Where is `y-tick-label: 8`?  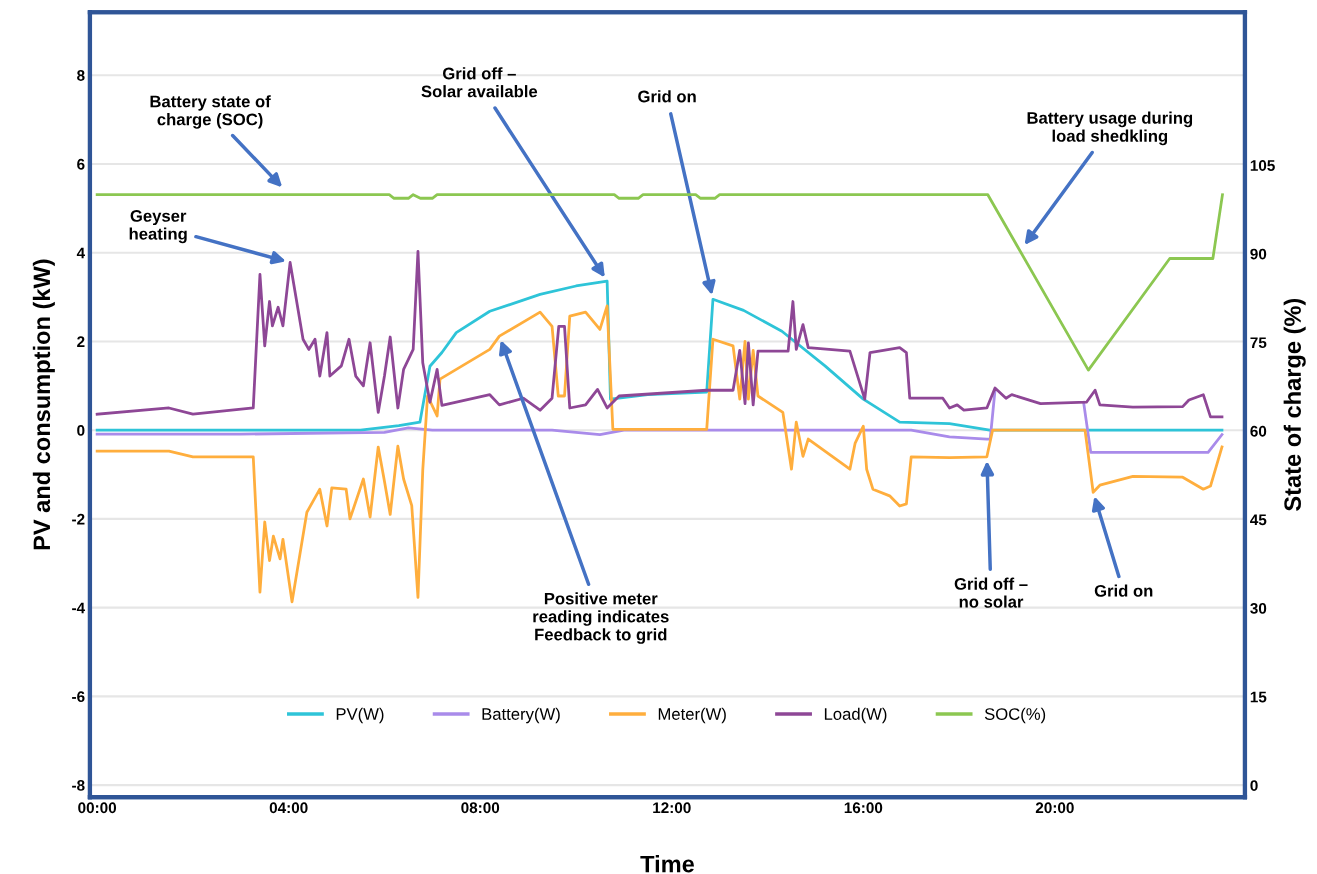
y-tick-label: 8 is located at coordinates (81, 75).